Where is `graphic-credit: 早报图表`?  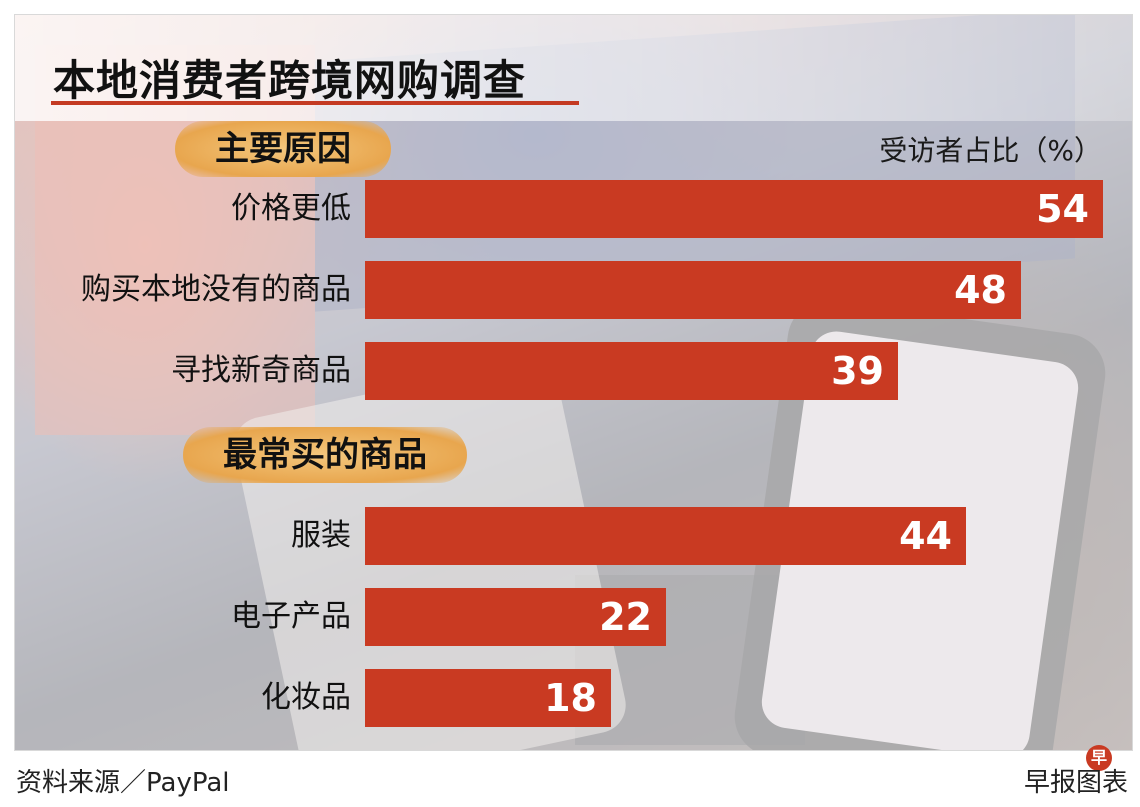
graphic-credit: 早报图表 is located at coordinates (1075, 783).